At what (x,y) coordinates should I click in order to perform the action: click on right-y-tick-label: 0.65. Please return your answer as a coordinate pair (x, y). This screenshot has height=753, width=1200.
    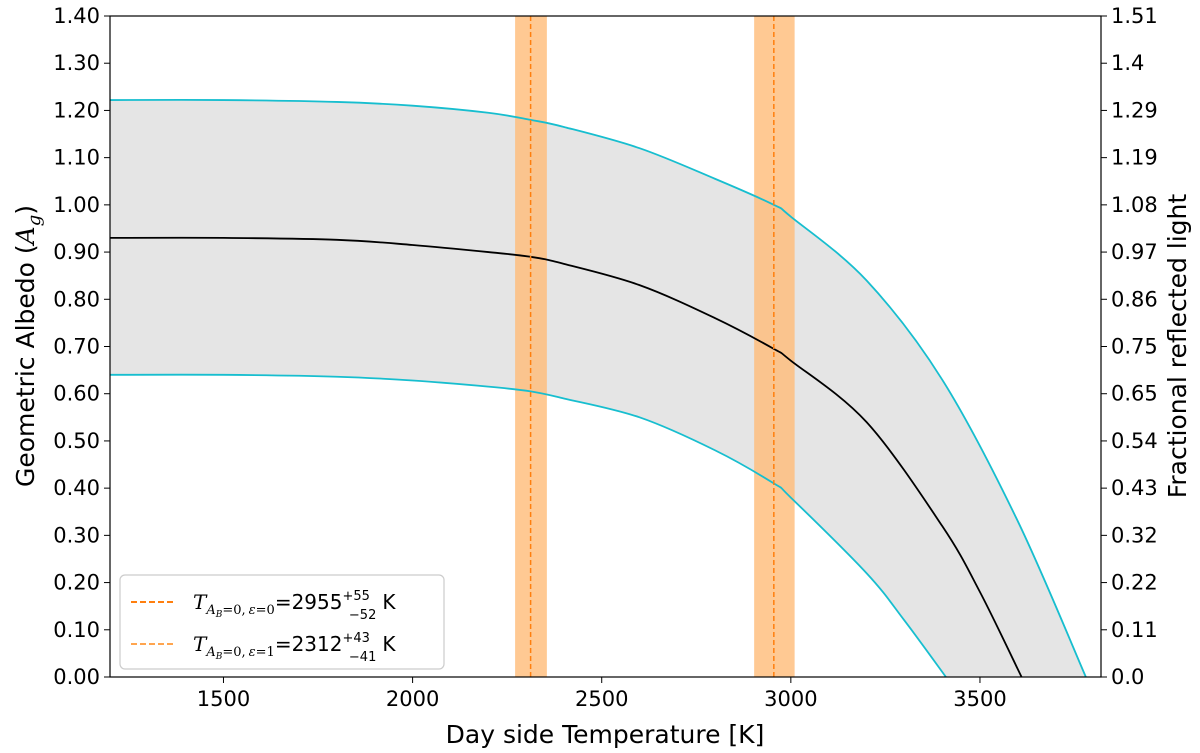
    Looking at the image, I should click on (1134, 394).